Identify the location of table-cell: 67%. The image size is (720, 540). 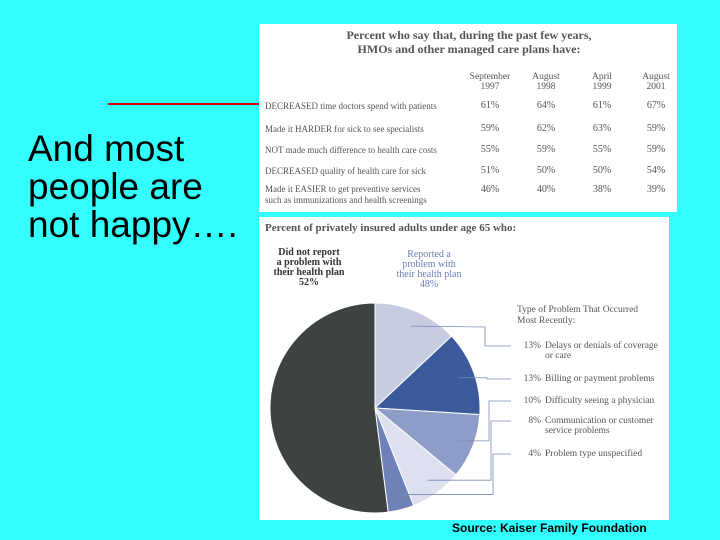
(656, 105).